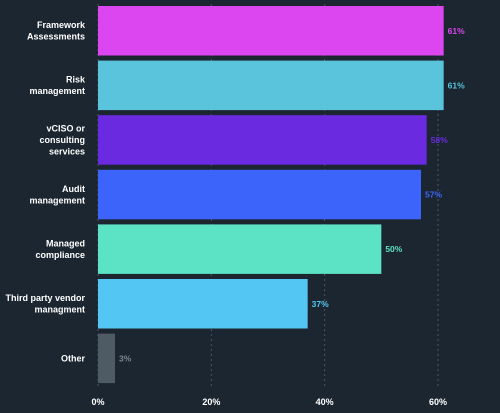 The width and height of the screenshot is (500, 413). I want to click on value-label-6: 3%, so click(125, 358).